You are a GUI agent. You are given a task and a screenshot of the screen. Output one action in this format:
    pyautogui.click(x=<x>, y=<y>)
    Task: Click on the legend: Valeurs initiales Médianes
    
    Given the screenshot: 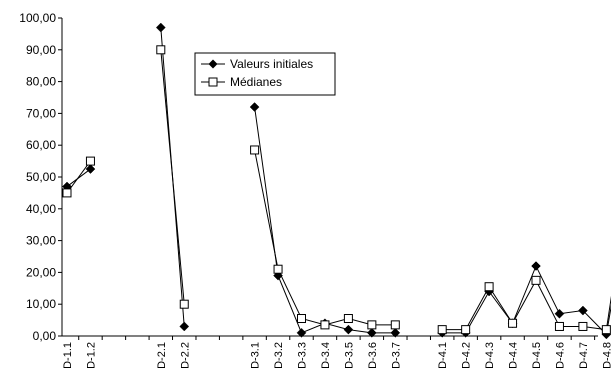 What is the action you would take?
    pyautogui.click(x=265, y=74)
    